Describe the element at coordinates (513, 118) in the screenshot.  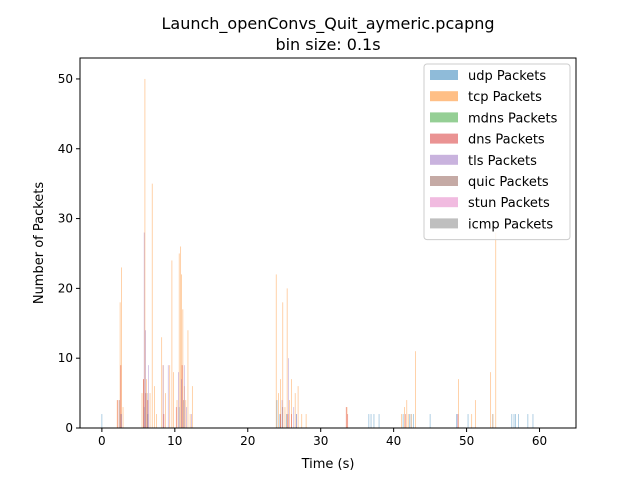
I see `legend-label: mdns Packets` at that location.